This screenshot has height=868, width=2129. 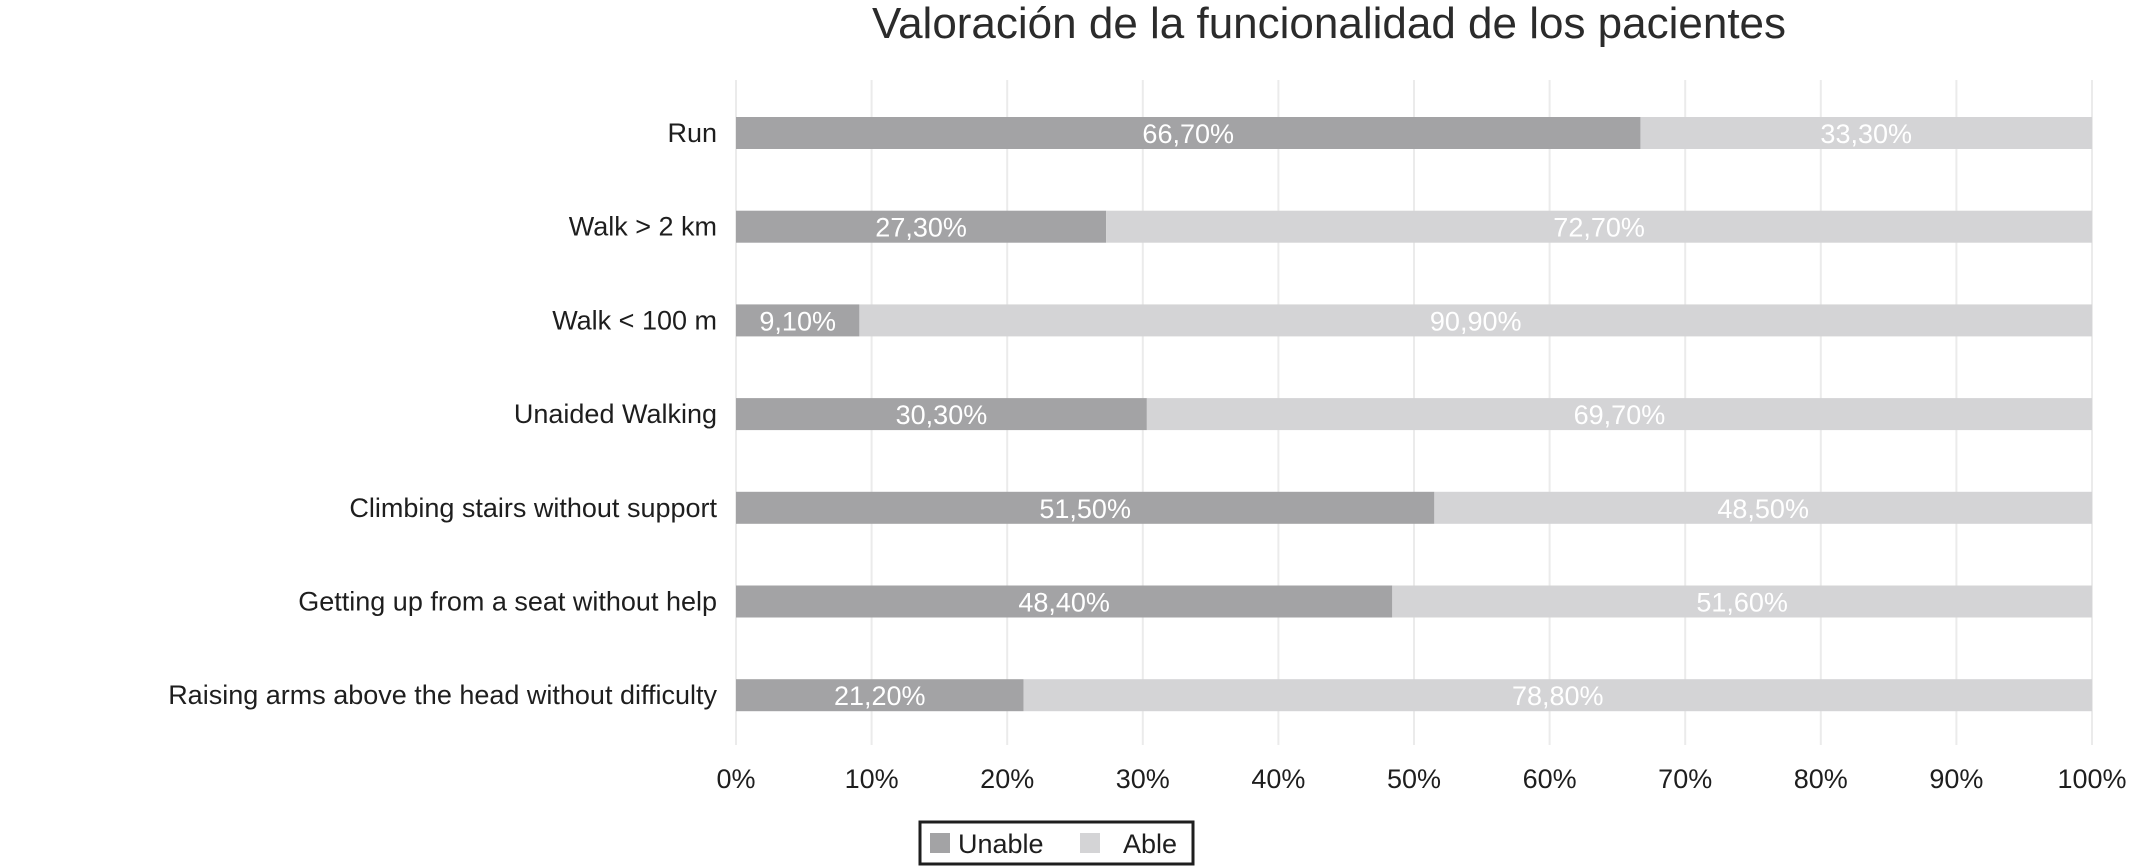 I want to click on x-tick-label: 20%, so click(x=1007, y=779).